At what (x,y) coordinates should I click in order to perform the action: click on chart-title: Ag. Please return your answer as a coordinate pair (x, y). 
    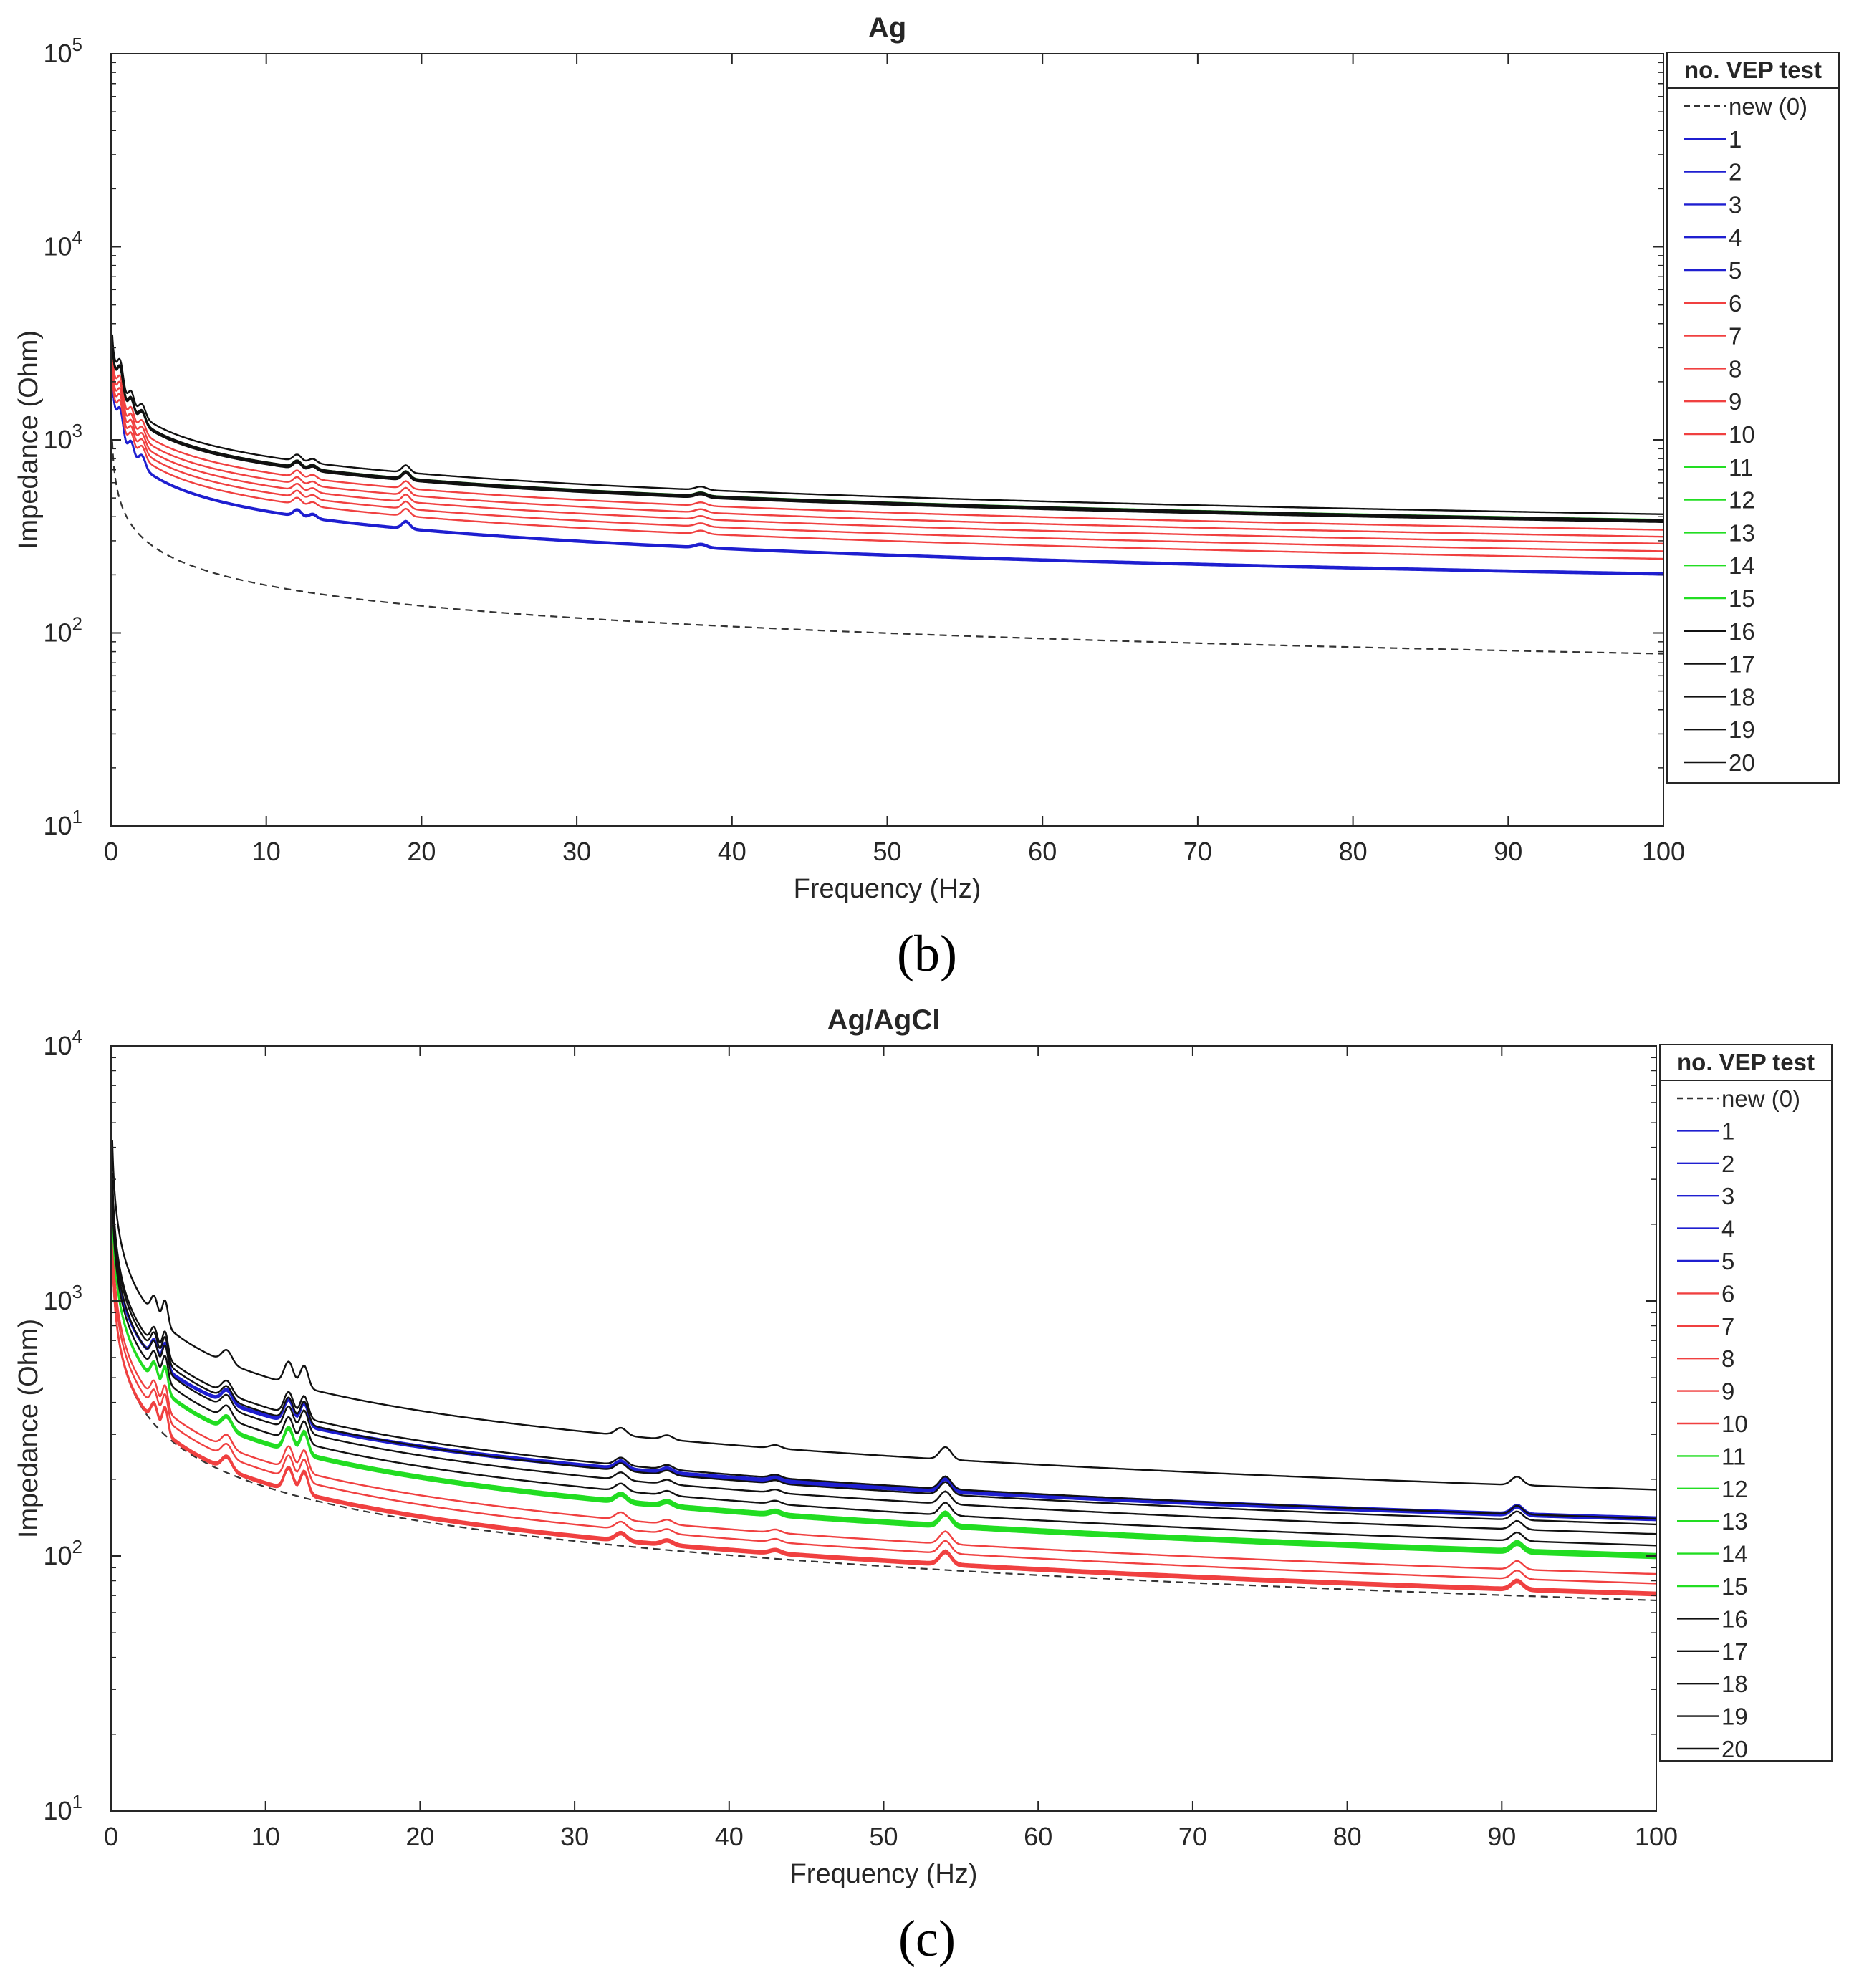
    Looking at the image, I should click on (887, 28).